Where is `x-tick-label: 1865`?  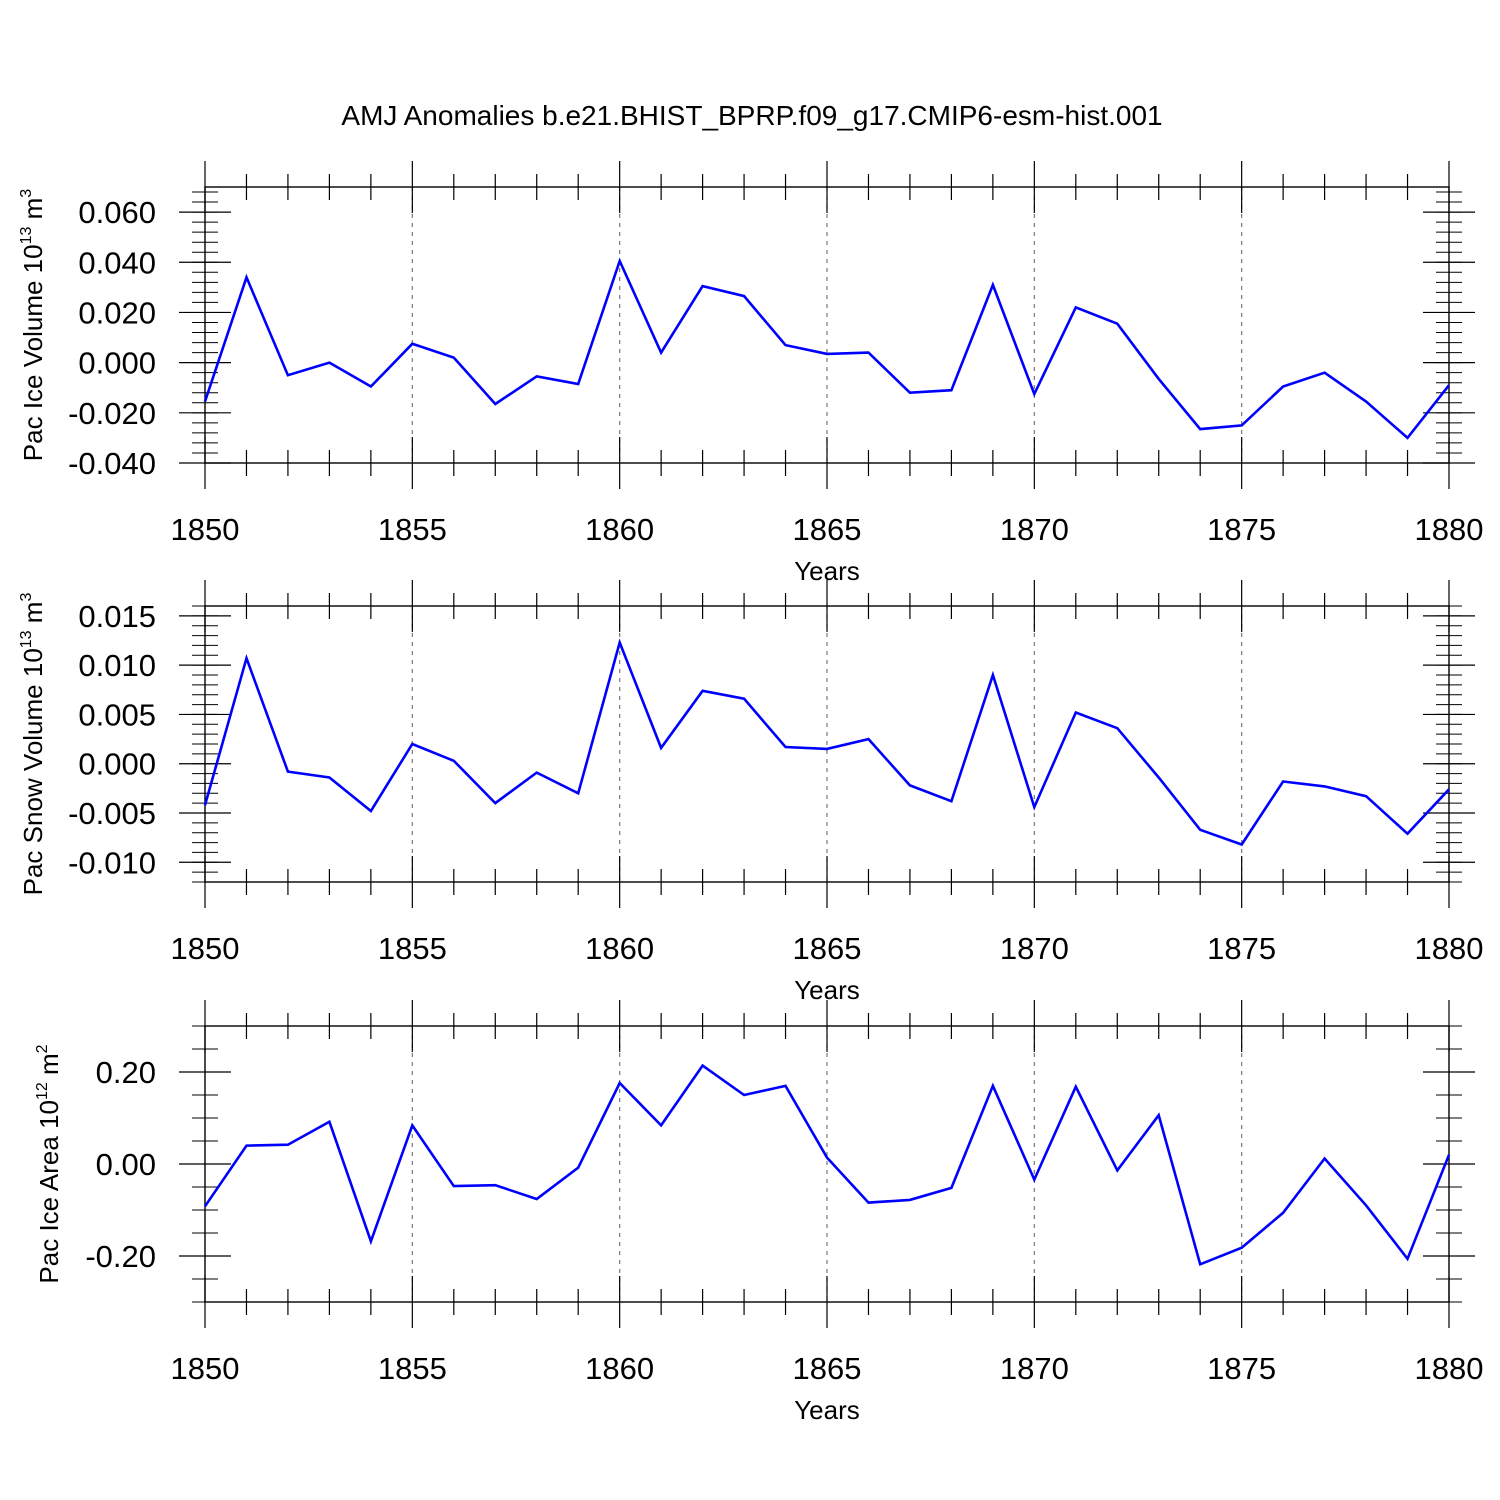
x-tick-label: 1865 is located at coordinates (827, 1368).